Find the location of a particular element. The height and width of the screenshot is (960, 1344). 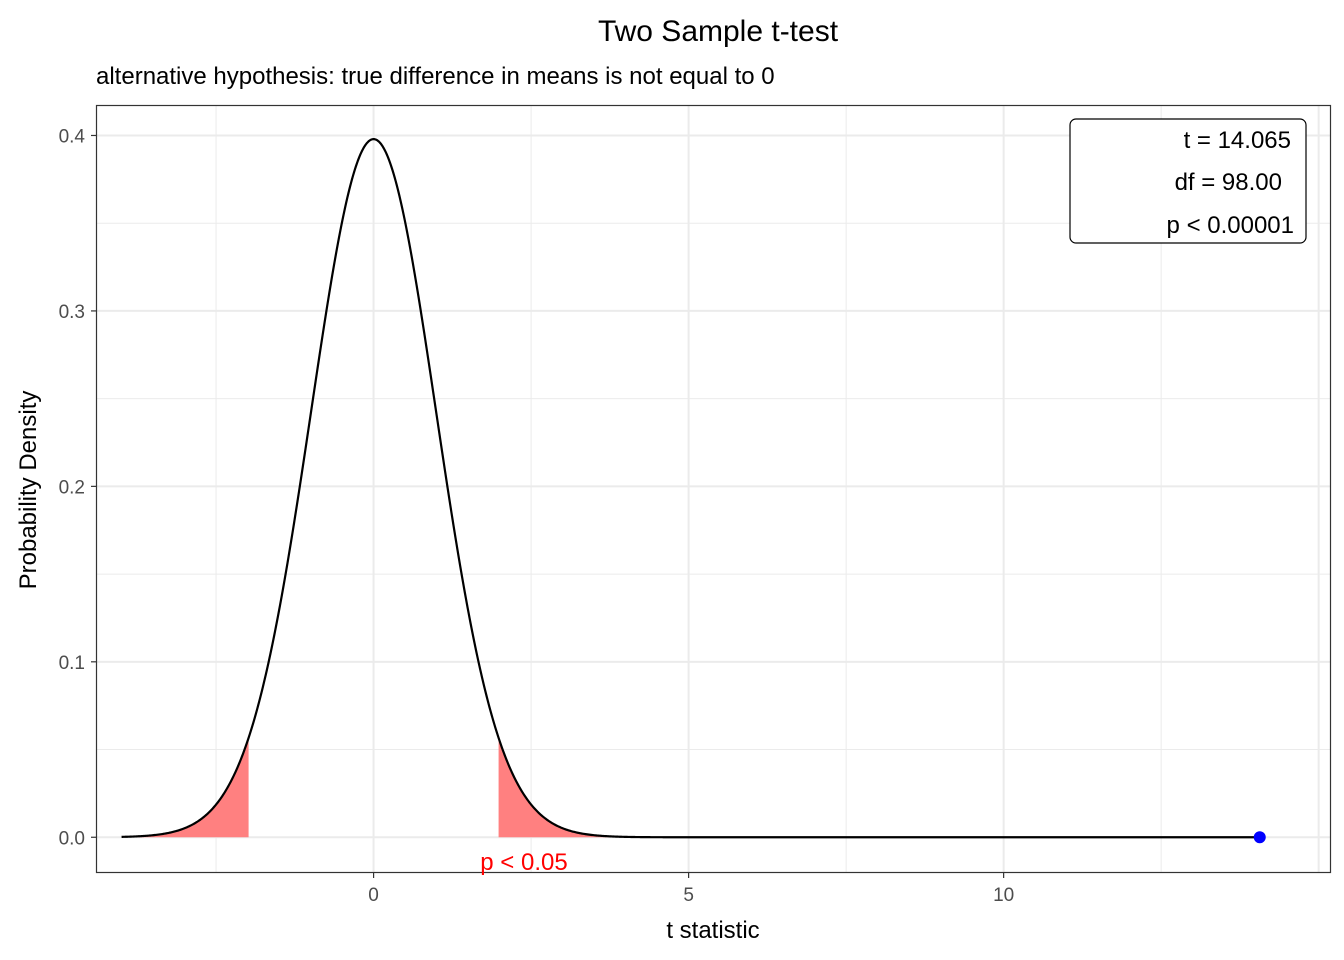

y-tick-label: 0.1 is located at coordinates (72, 663).